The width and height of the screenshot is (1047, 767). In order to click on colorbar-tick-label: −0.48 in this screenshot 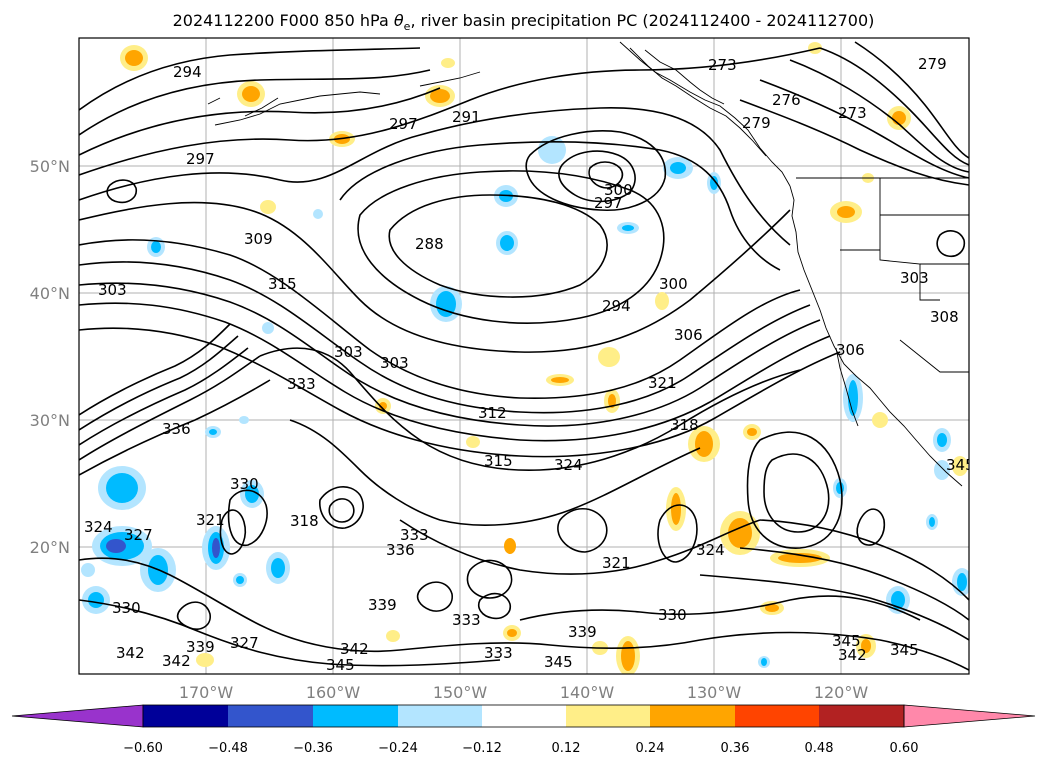, I will do `click(228, 748)`.